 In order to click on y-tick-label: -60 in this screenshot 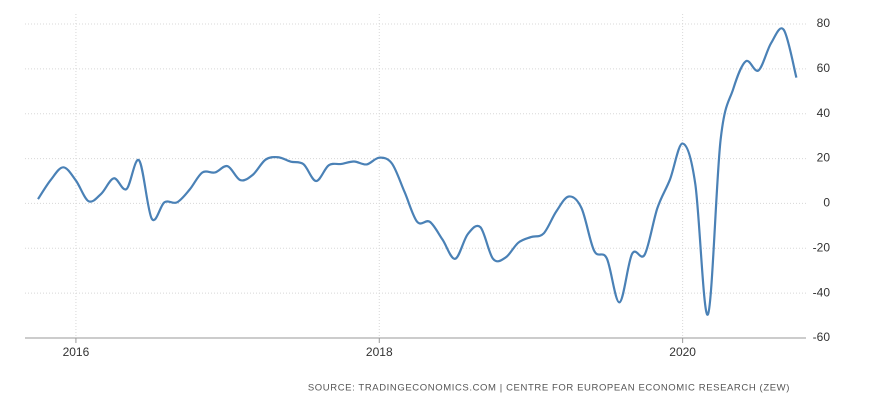, I will do `click(822, 337)`.